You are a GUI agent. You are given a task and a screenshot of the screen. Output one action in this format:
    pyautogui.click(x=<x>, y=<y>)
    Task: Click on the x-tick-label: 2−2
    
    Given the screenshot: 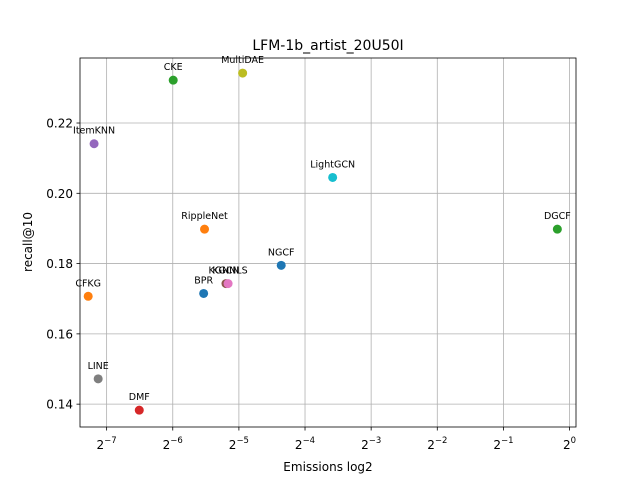 What is the action you would take?
    pyautogui.click(x=437, y=444)
    